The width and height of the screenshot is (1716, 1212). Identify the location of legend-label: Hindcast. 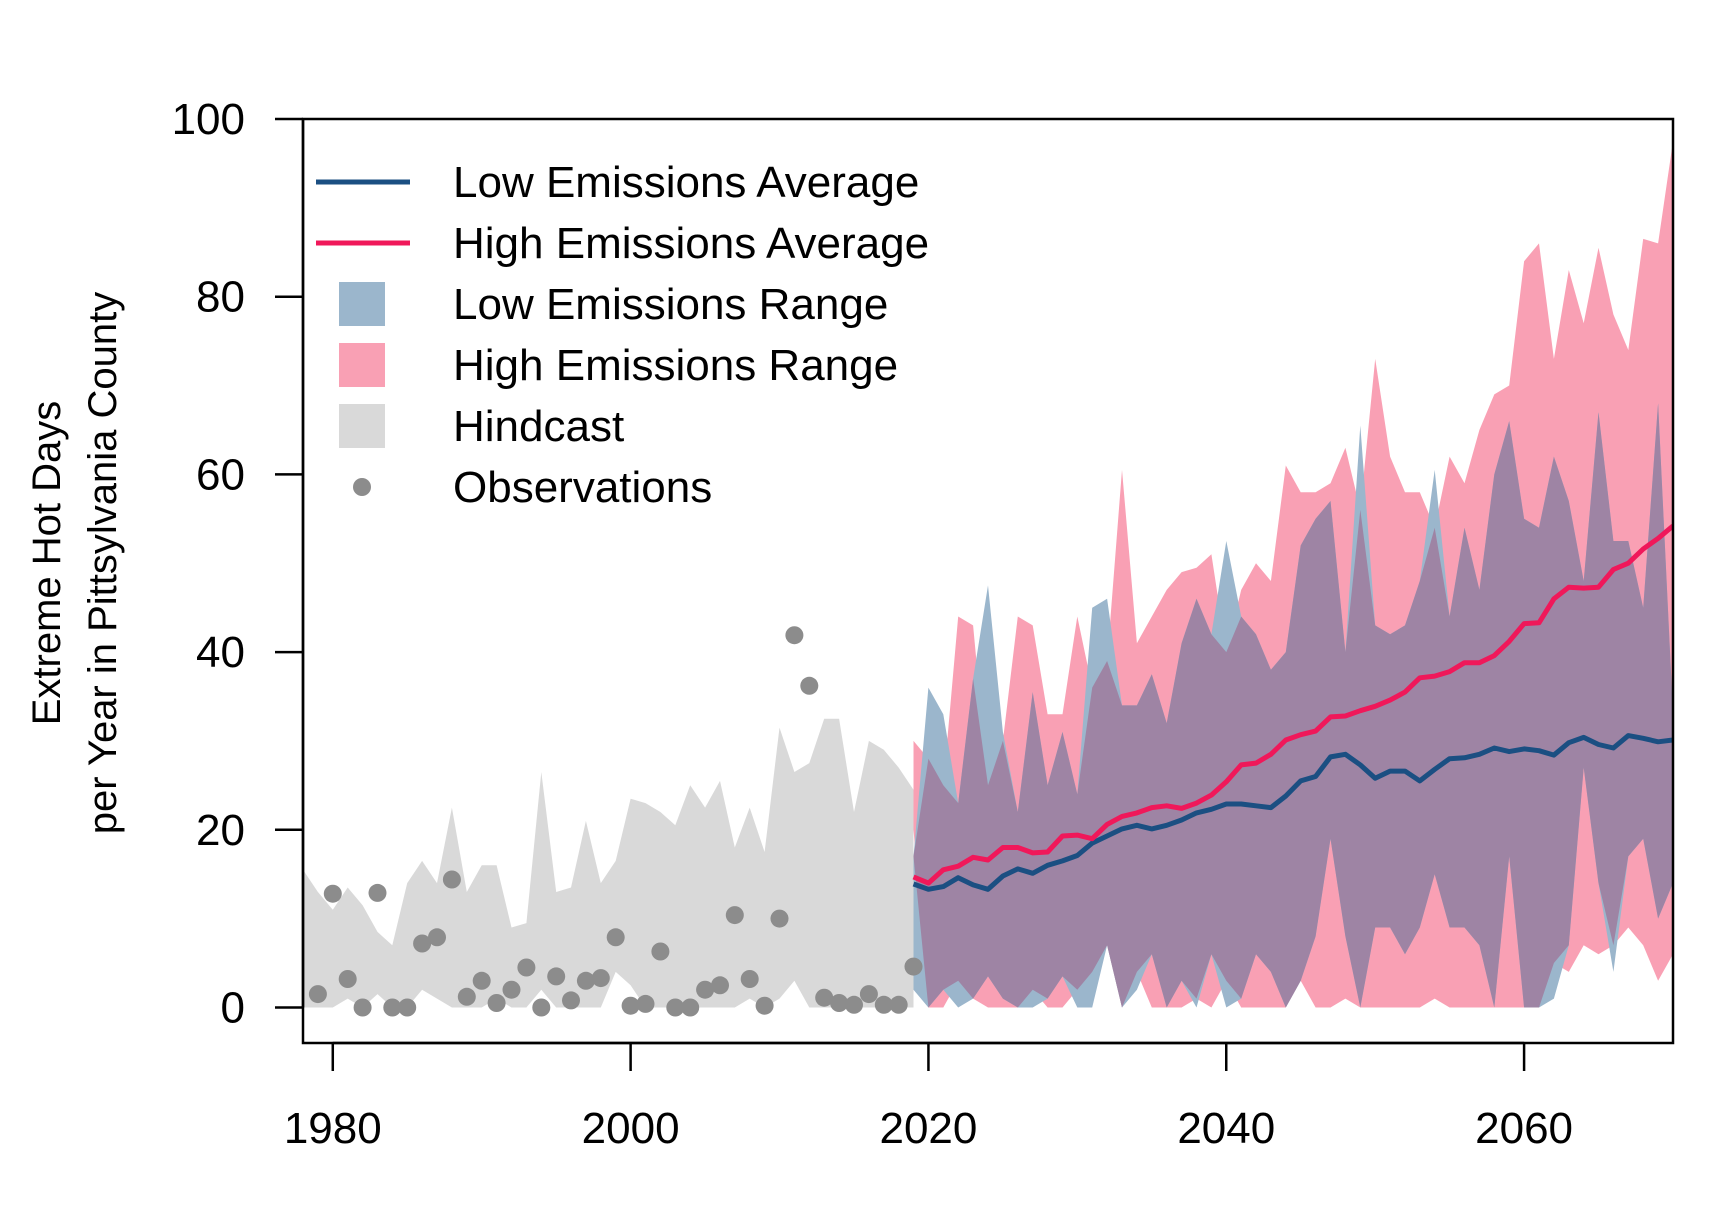
(538, 426).